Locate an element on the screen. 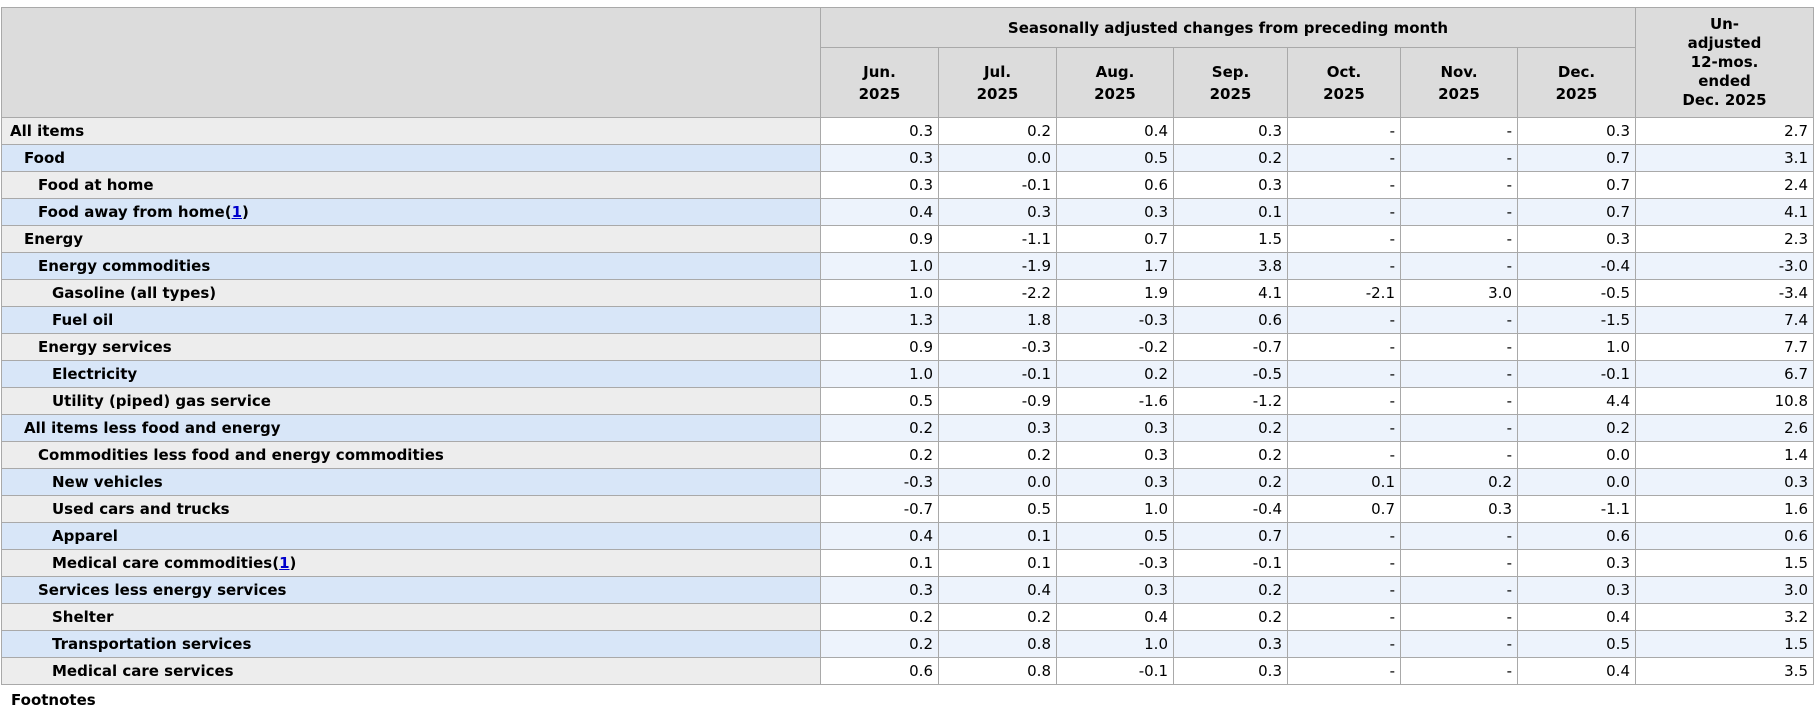 The image size is (1814, 717). column-header-month-3: Sep. 2025 is located at coordinates (1230, 82).